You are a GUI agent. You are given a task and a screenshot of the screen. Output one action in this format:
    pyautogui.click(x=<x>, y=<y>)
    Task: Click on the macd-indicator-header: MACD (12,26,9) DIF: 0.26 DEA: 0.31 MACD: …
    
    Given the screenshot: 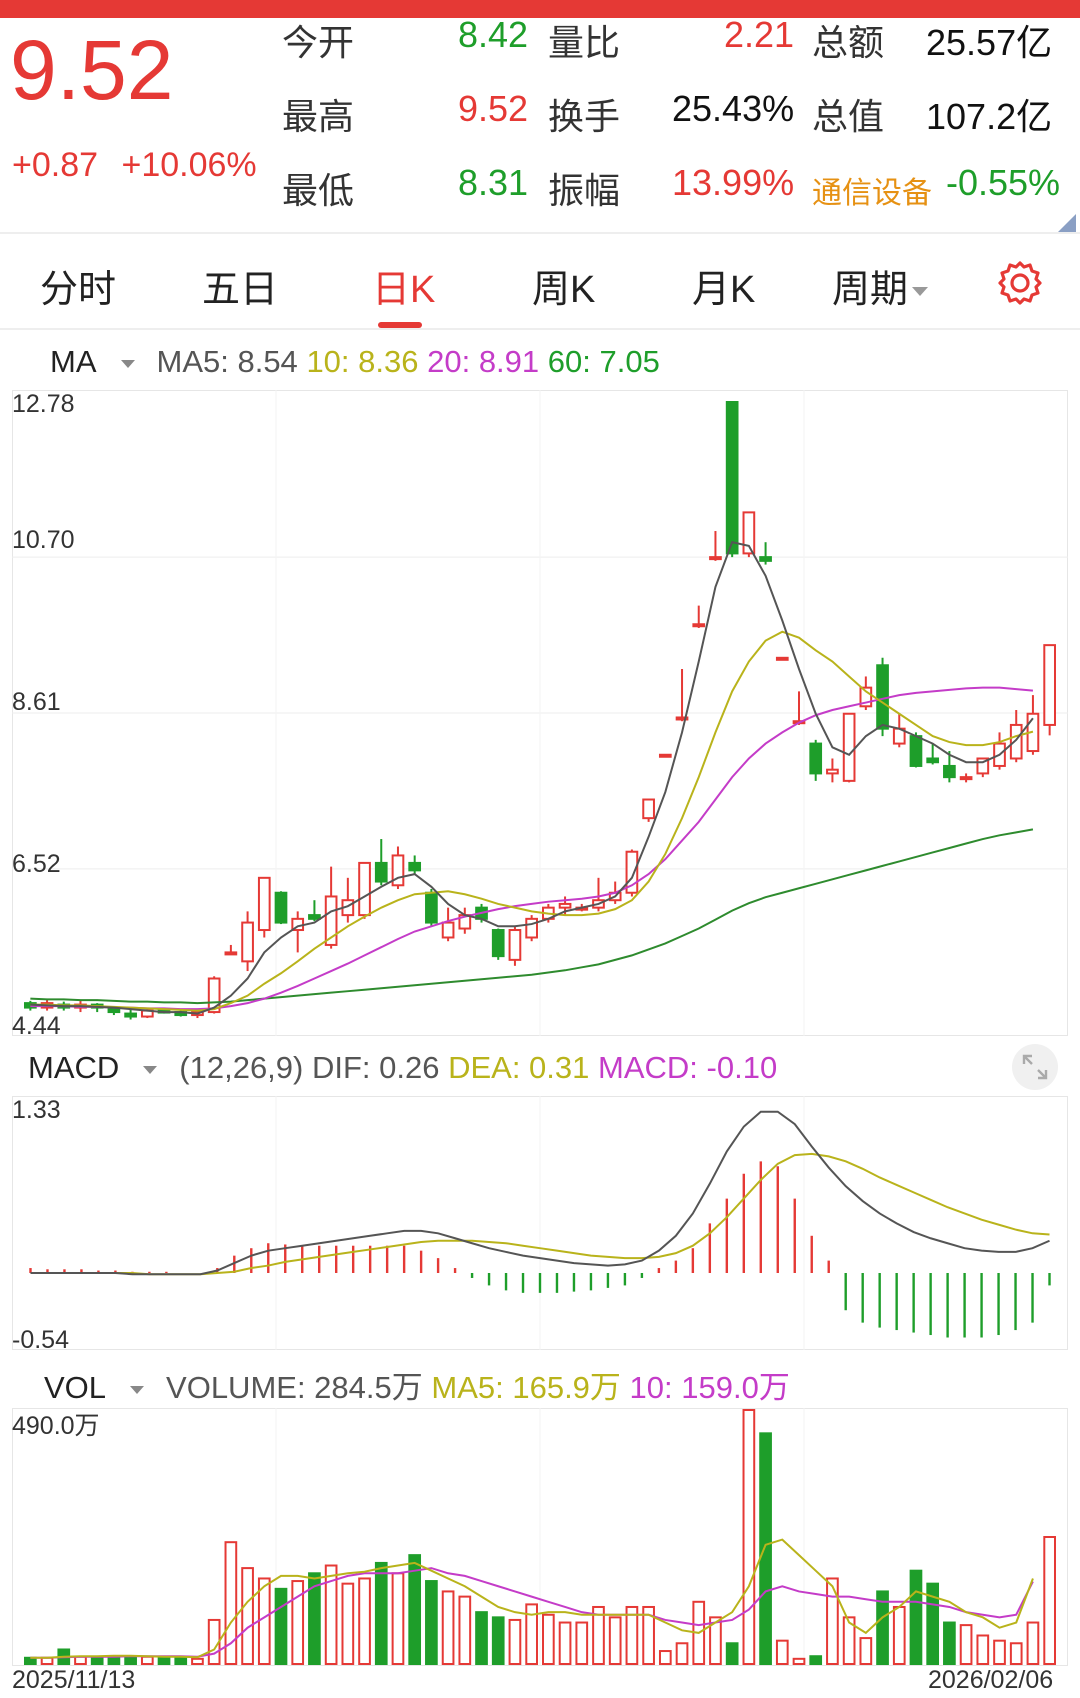 What is the action you would take?
    pyautogui.click(x=402, y=1068)
    